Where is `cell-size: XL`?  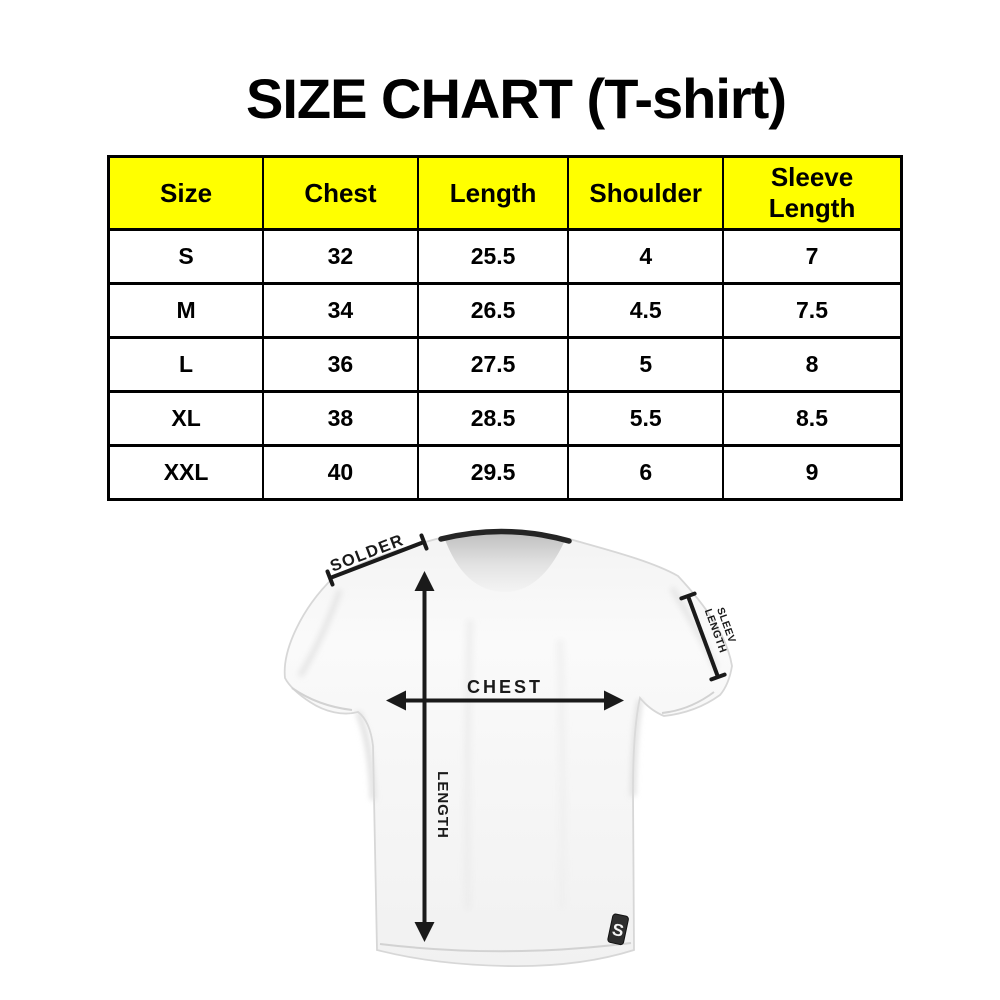 cell-size: XL is located at coordinates (186, 418).